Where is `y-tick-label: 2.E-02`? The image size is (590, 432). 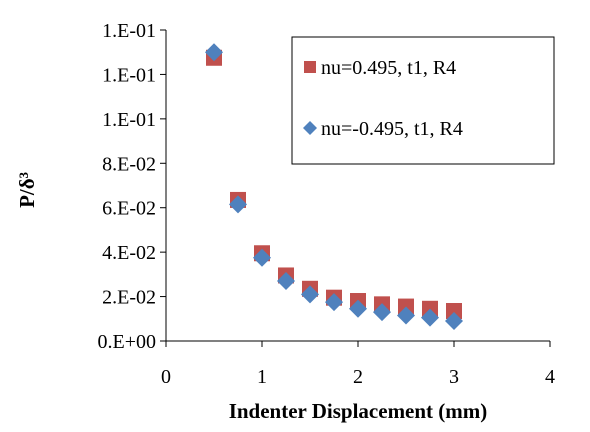 y-tick-label: 2.E-02 is located at coordinates (129, 298).